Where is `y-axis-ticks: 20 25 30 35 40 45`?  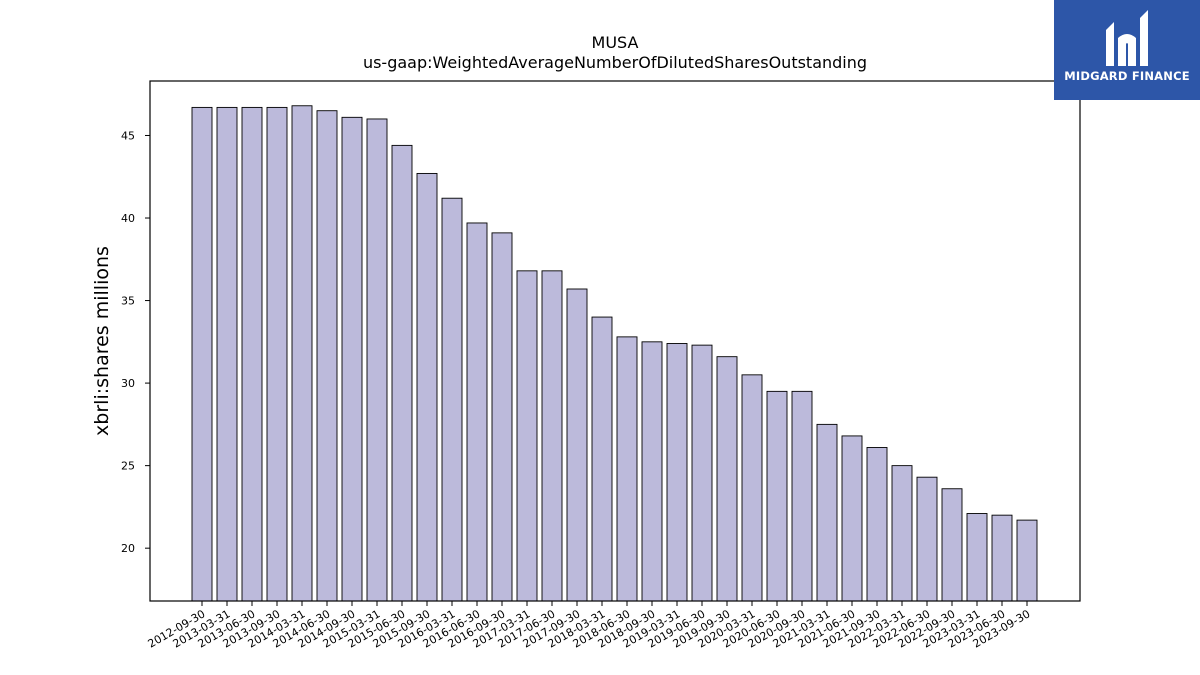 y-axis-ticks: 20 25 30 35 40 45 is located at coordinates (135, 342).